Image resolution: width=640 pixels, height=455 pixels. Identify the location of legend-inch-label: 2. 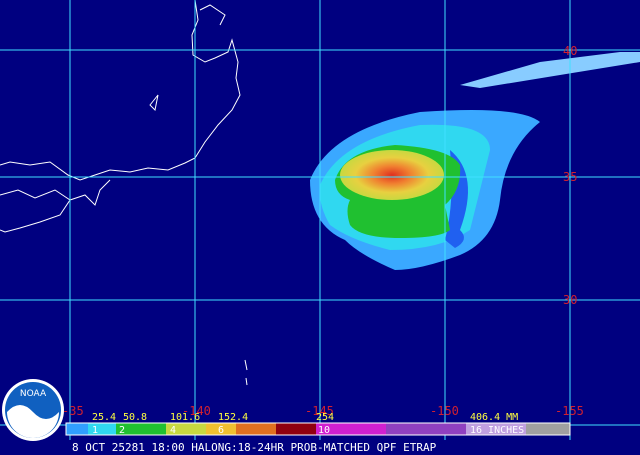
(122, 430).